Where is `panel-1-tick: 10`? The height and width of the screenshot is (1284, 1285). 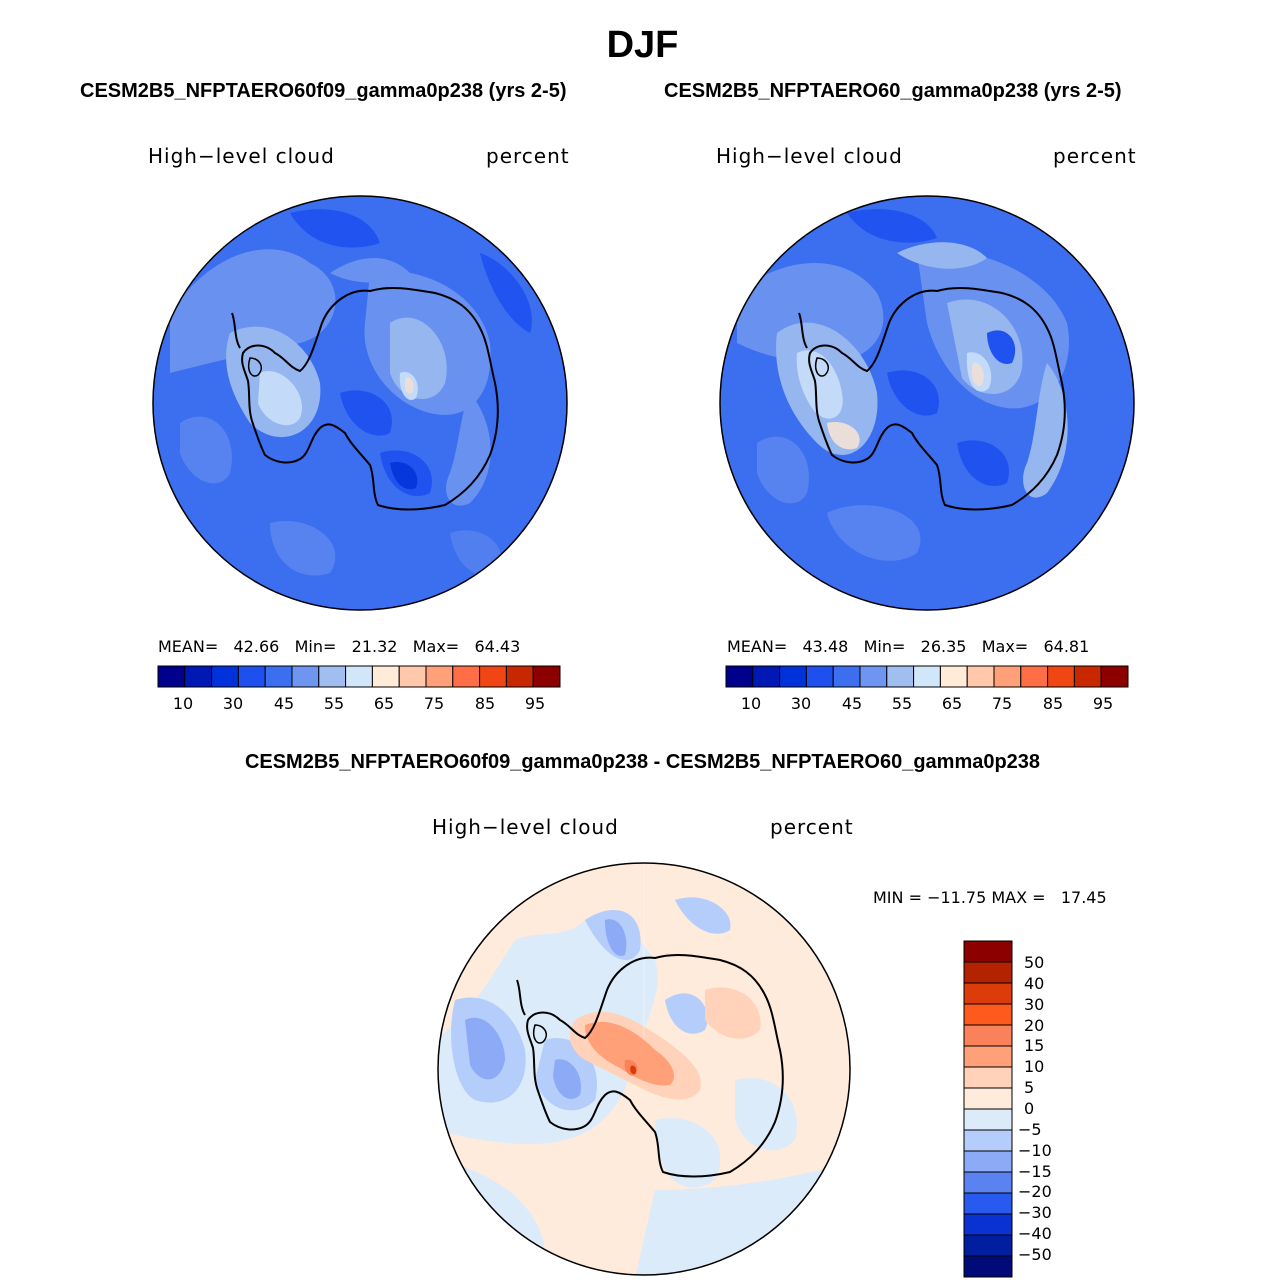
panel-1-tick: 10 is located at coordinates (183, 703).